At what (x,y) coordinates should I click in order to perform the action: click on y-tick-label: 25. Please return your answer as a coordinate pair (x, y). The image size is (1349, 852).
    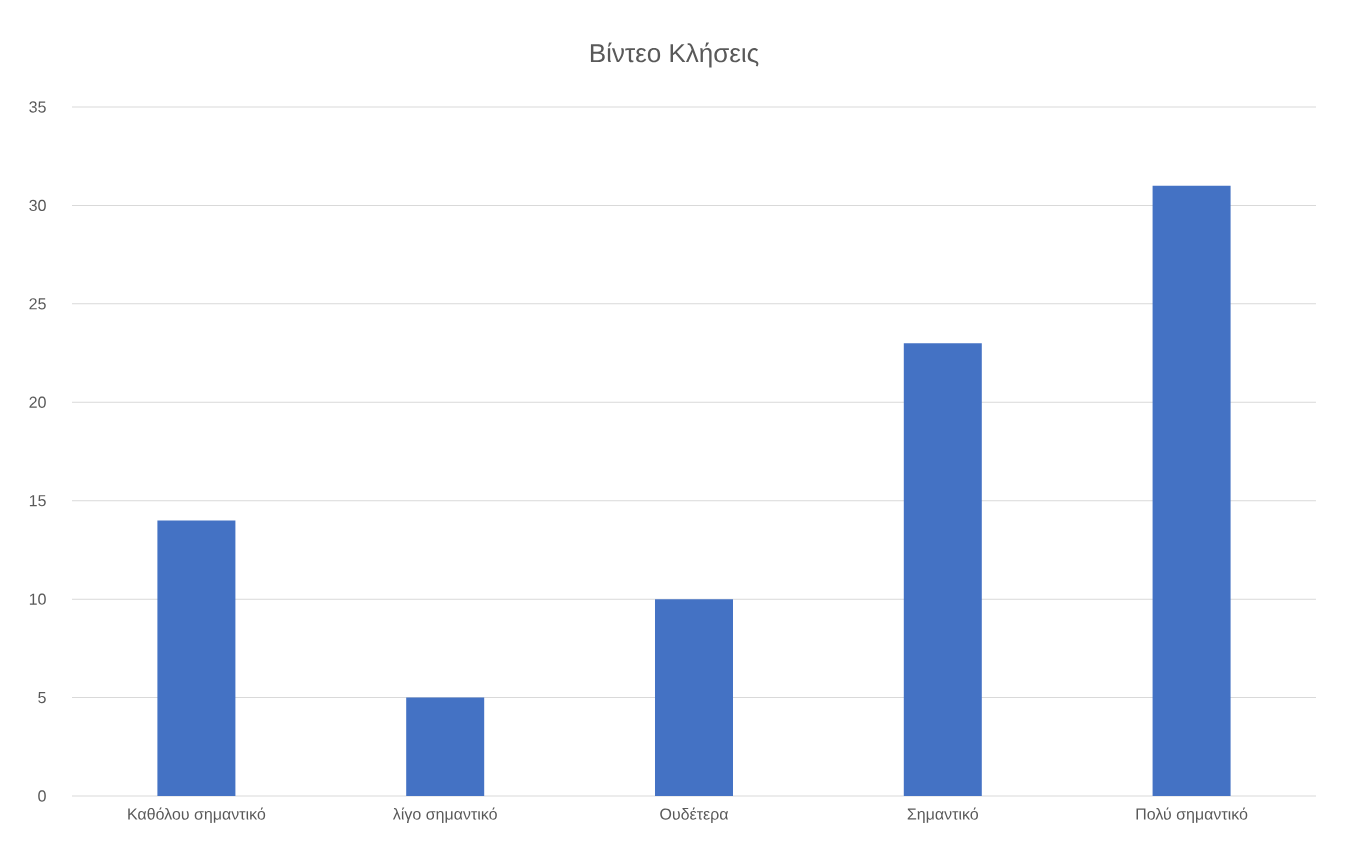
    Looking at the image, I should click on (37, 304).